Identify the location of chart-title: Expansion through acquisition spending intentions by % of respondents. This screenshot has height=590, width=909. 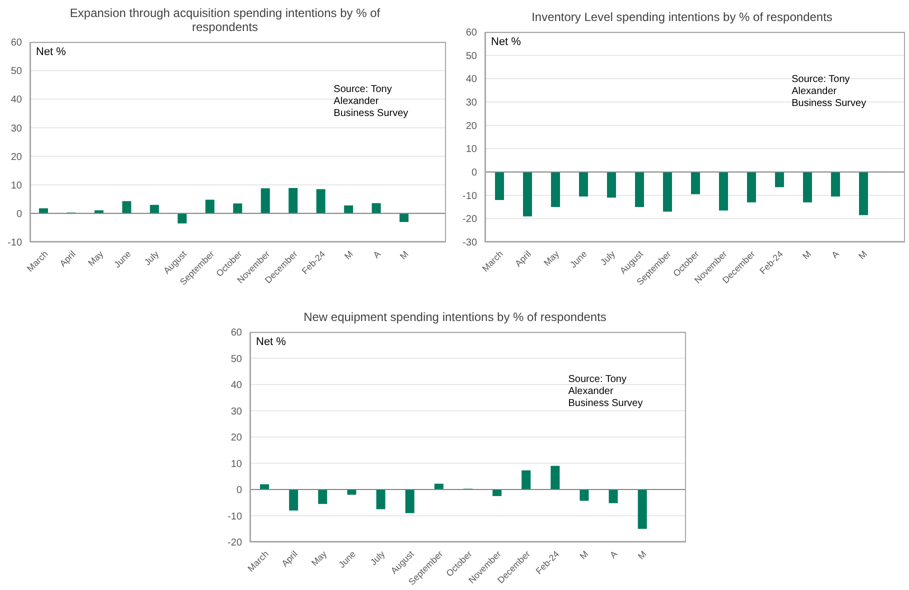
(225, 20).